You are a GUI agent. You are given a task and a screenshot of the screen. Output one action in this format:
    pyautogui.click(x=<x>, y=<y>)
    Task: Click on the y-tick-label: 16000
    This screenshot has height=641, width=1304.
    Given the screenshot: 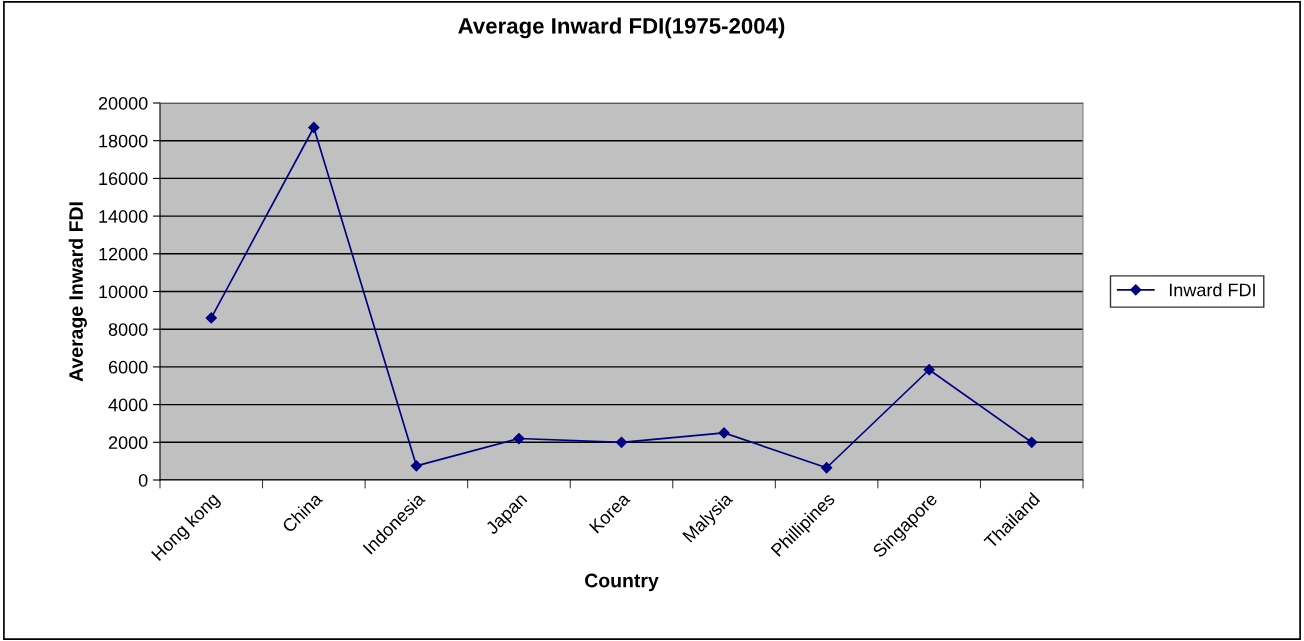 What is the action you would take?
    pyautogui.click(x=123, y=179)
    